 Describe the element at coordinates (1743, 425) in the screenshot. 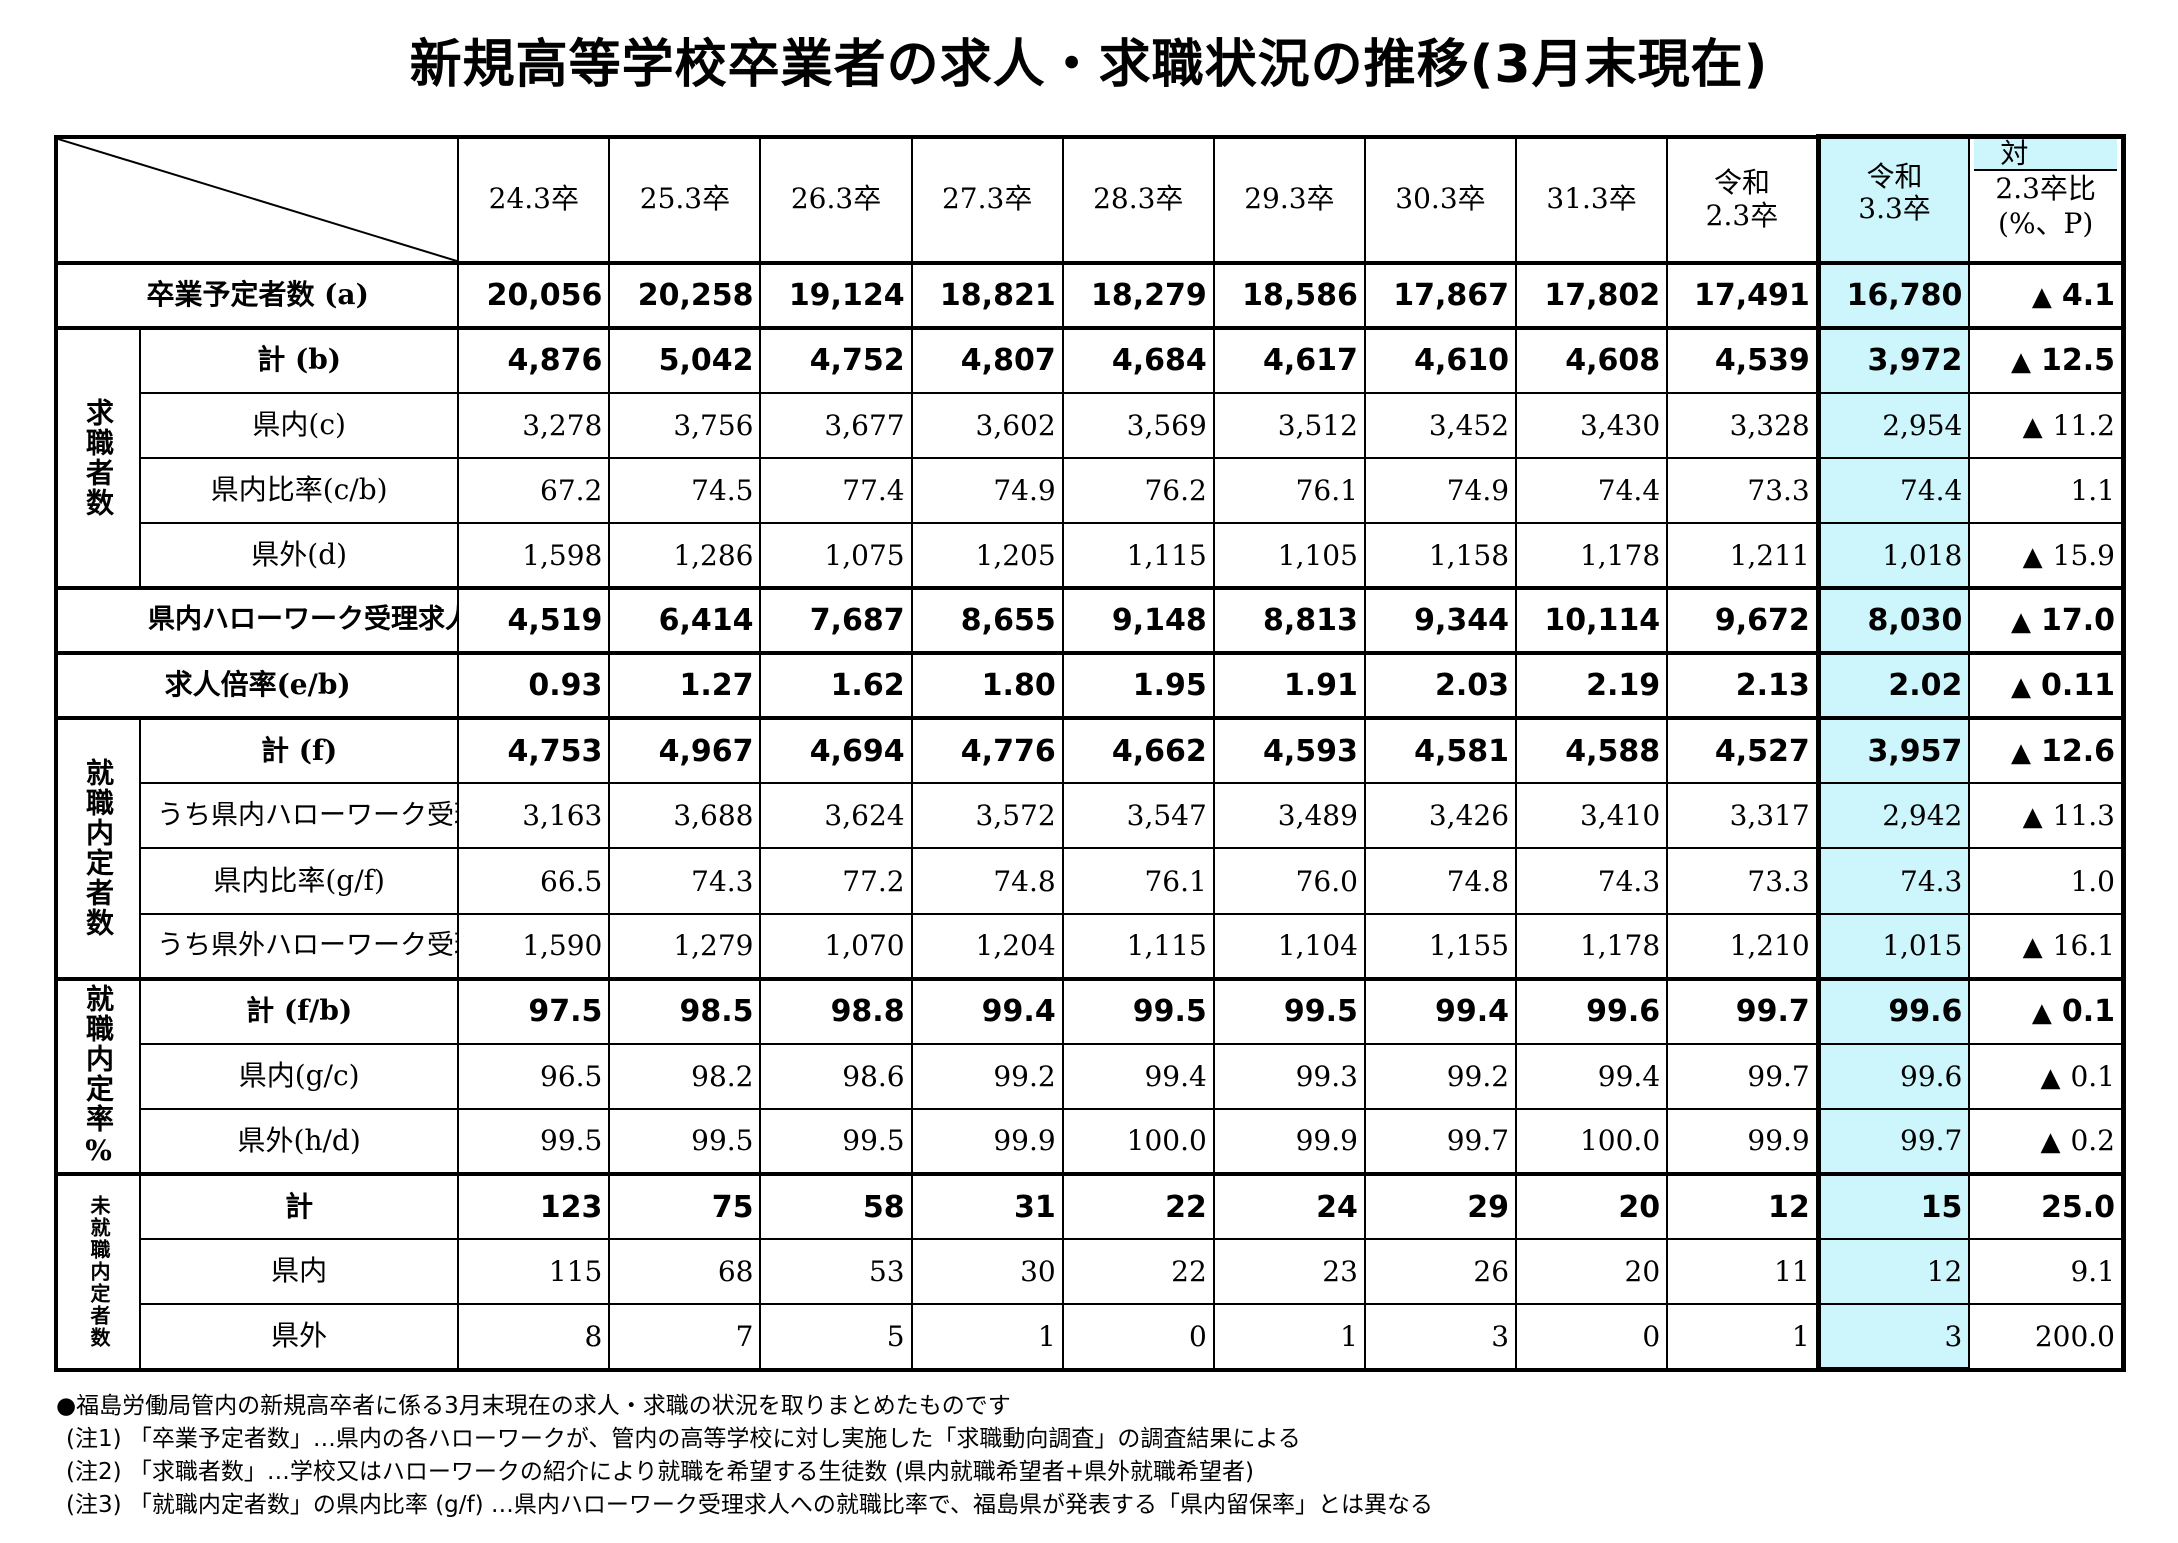

I see `value-cell: 3,328` at that location.